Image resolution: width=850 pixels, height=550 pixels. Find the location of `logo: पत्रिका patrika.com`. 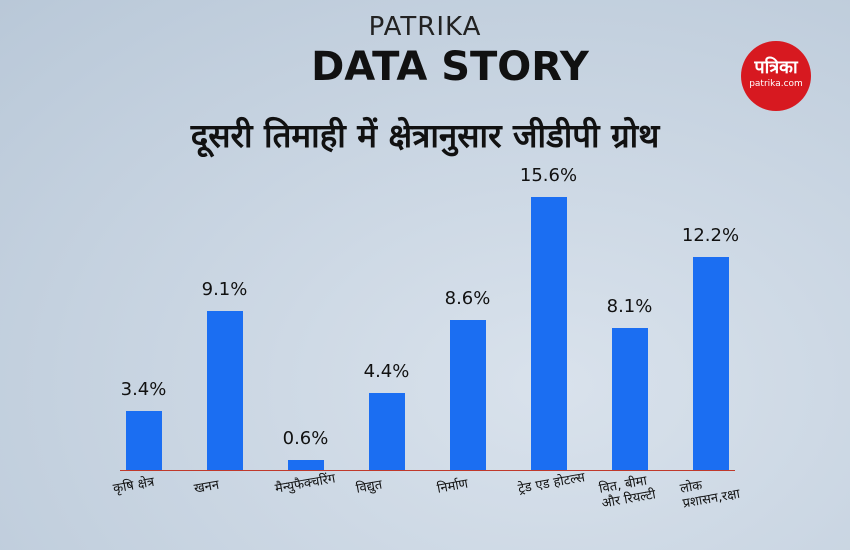

logo: पत्रिका patrika.com is located at coordinates (776, 76).